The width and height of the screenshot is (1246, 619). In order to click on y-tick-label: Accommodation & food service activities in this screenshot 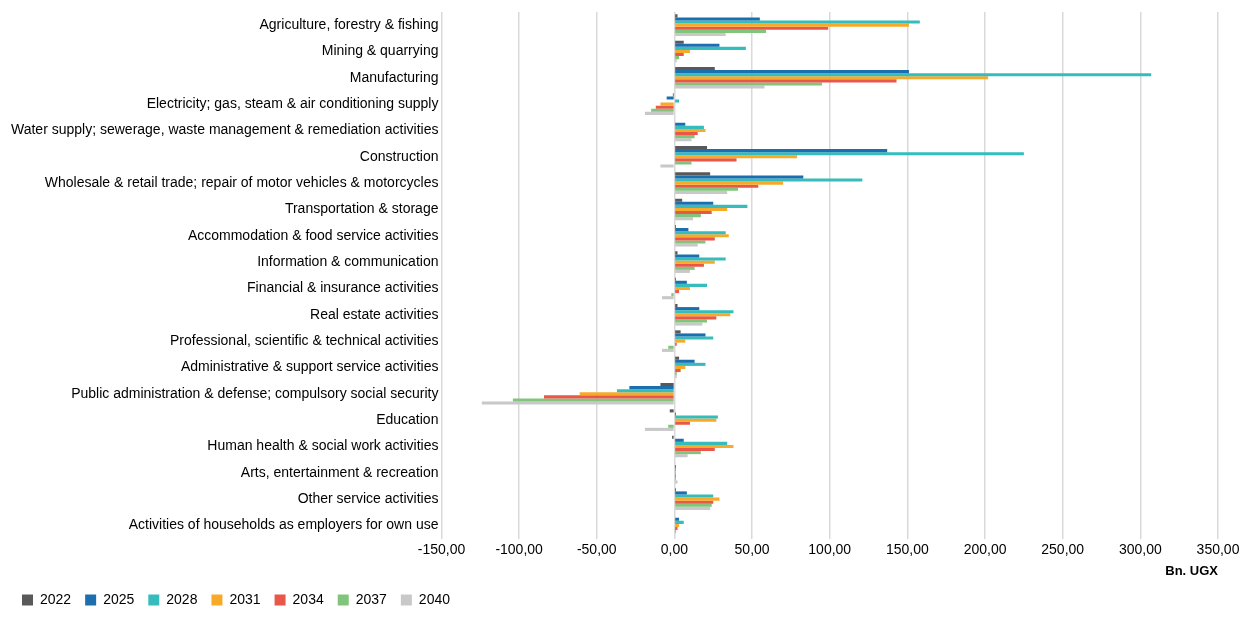, I will do `click(313, 234)`.